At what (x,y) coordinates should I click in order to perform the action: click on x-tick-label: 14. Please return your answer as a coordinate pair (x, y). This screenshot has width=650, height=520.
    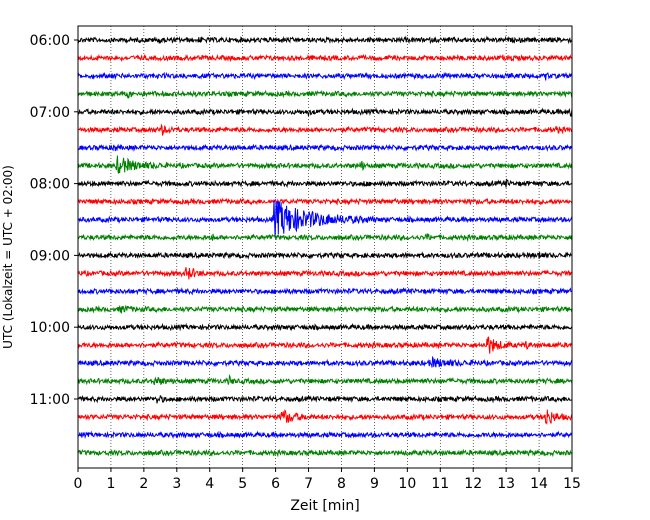
    Looking at the image, I should click on (539, 484).